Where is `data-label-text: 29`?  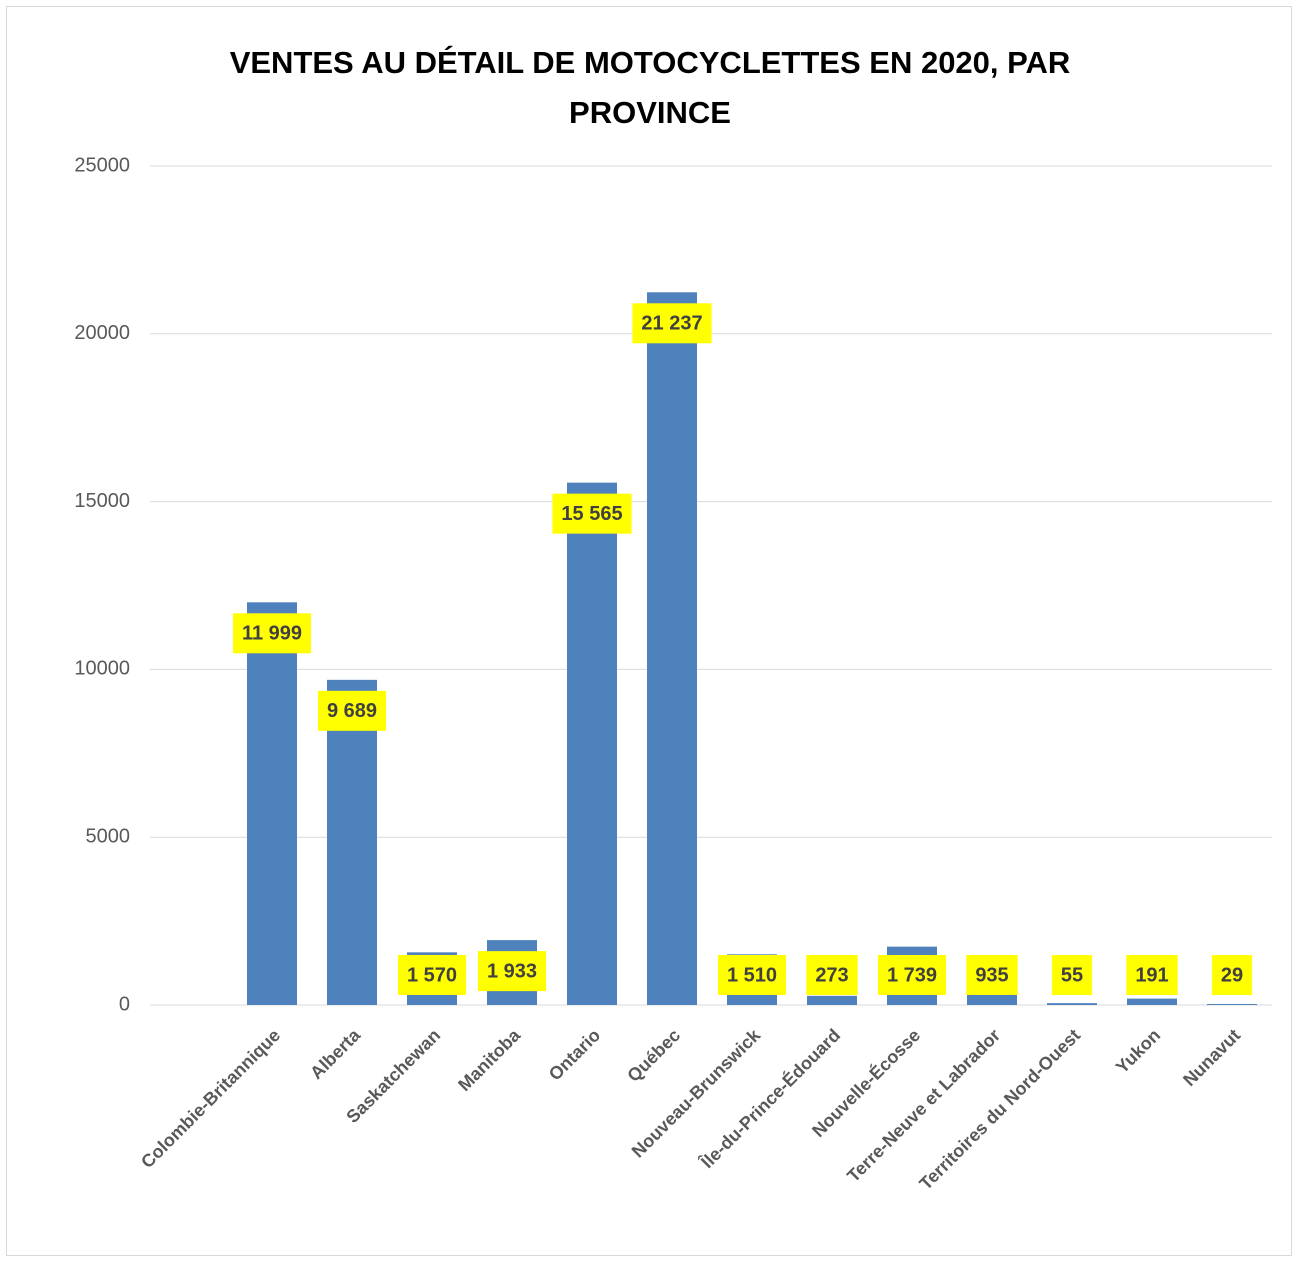 data-label-text: 29 is located at coordinates (1232, 975).